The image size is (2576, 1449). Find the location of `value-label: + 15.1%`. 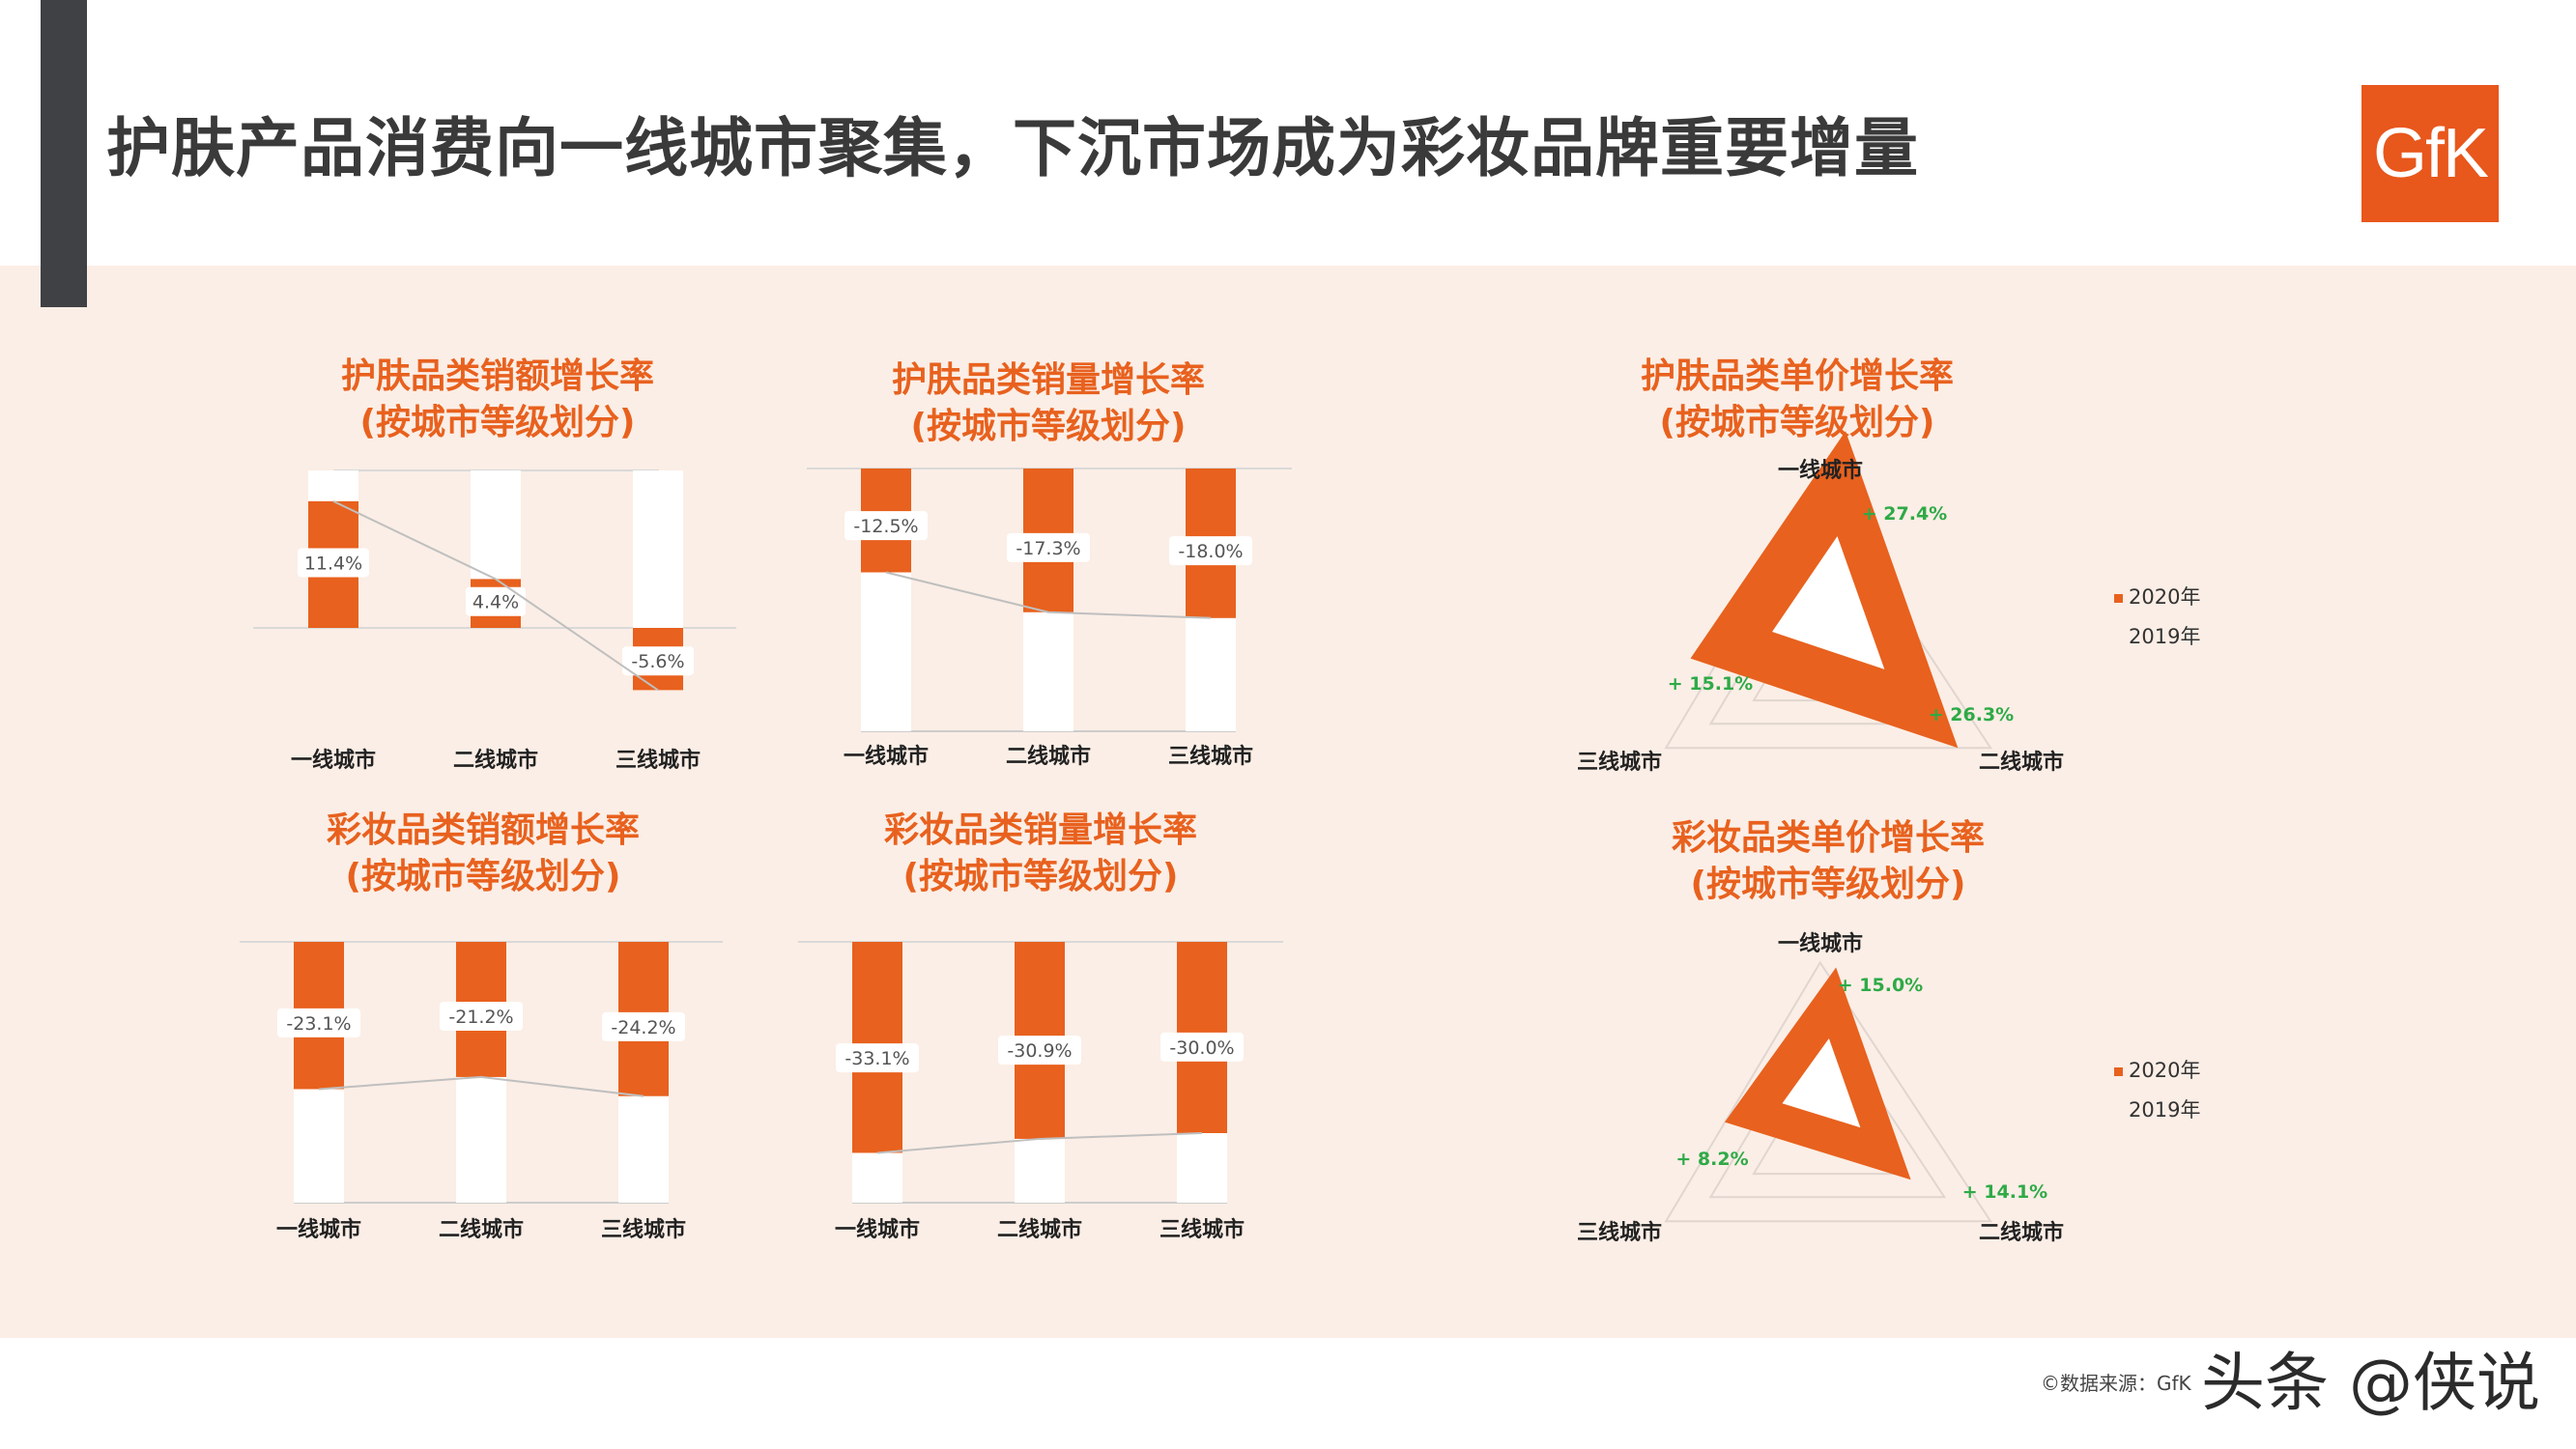

value-label: + 15.1% is located at coordinates (1711, 684).